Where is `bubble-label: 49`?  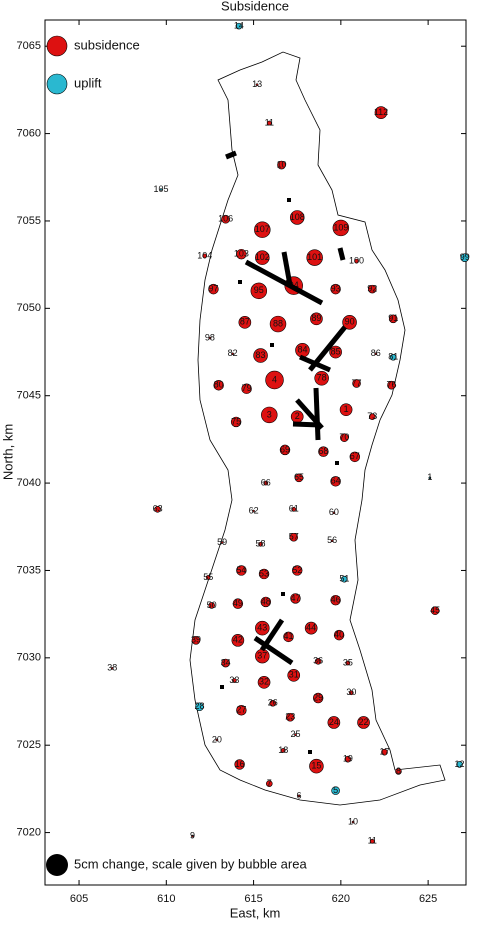
bubble-label: 49 is located at coordinates (238, 603).